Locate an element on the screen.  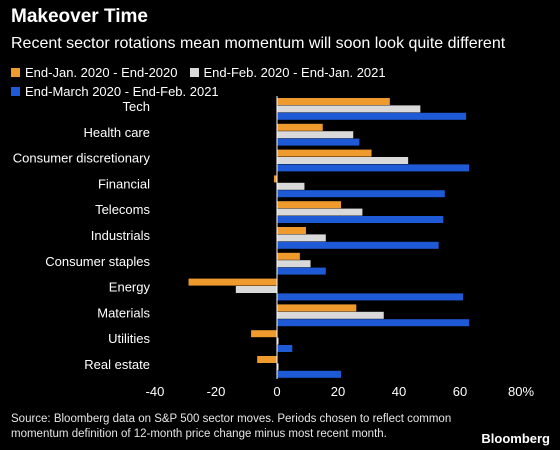
category-label-telecoms: Telecoms is located at coordinates (122, 209).